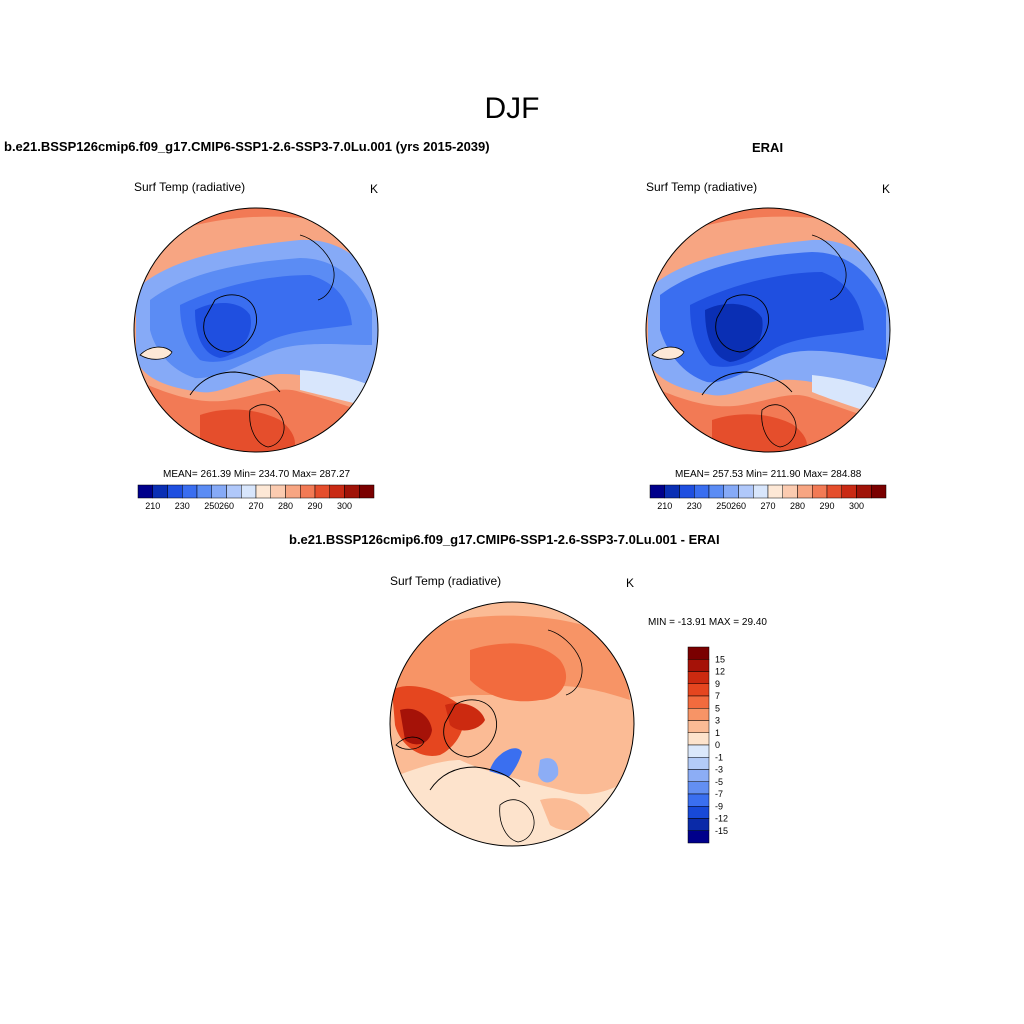 The image size is (1024, 1024). What do you see at coordinates (767, 506) in the screenshot?
I see `colorbar-erai-tick-label: 270` at bounding box center [767, 506].